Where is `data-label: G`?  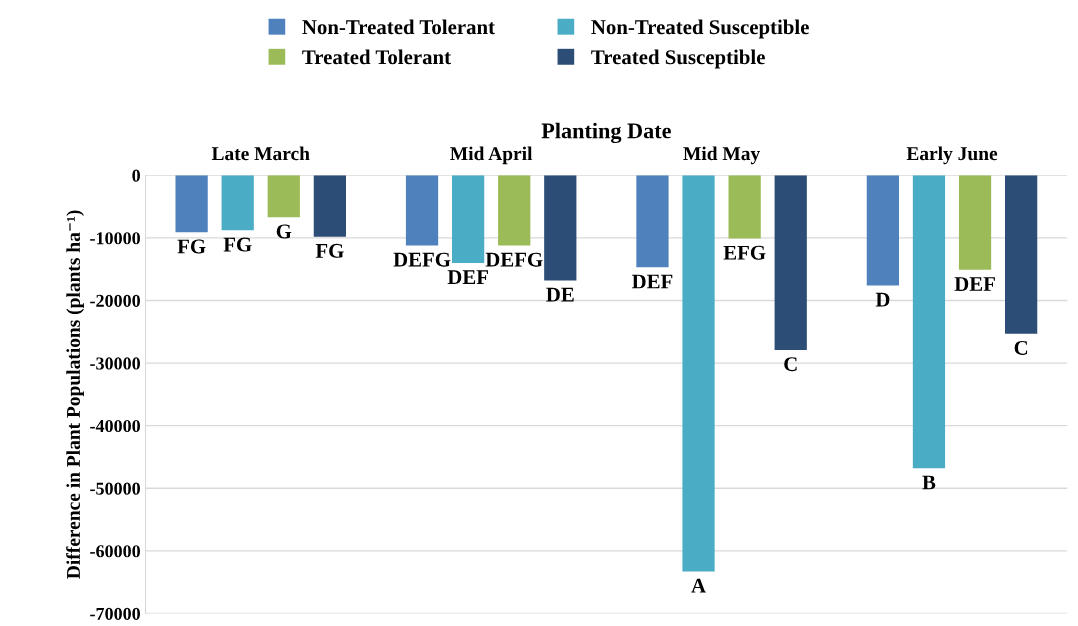 data-label: G is located at coordinates (284, 231).